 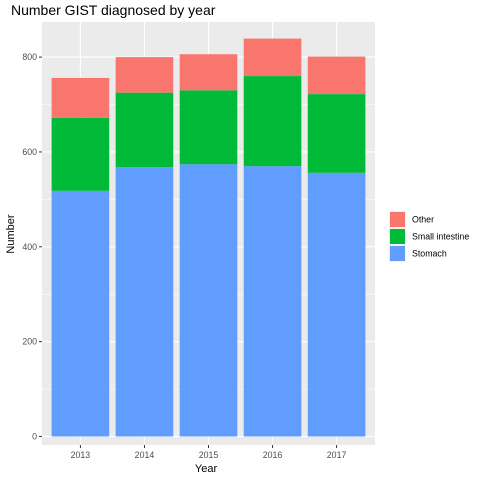 What do you see at coordinates (29, 342) in the screenshot?
I see `y-tick-label: 200` at bounding box center [29, 342].